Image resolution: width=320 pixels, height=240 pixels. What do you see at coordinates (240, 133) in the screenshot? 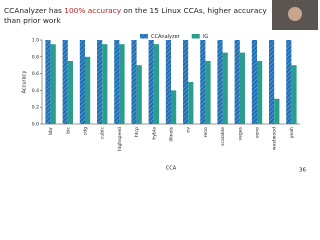
I see `x-tick-label: vegas` at bounding box center [240, 133].